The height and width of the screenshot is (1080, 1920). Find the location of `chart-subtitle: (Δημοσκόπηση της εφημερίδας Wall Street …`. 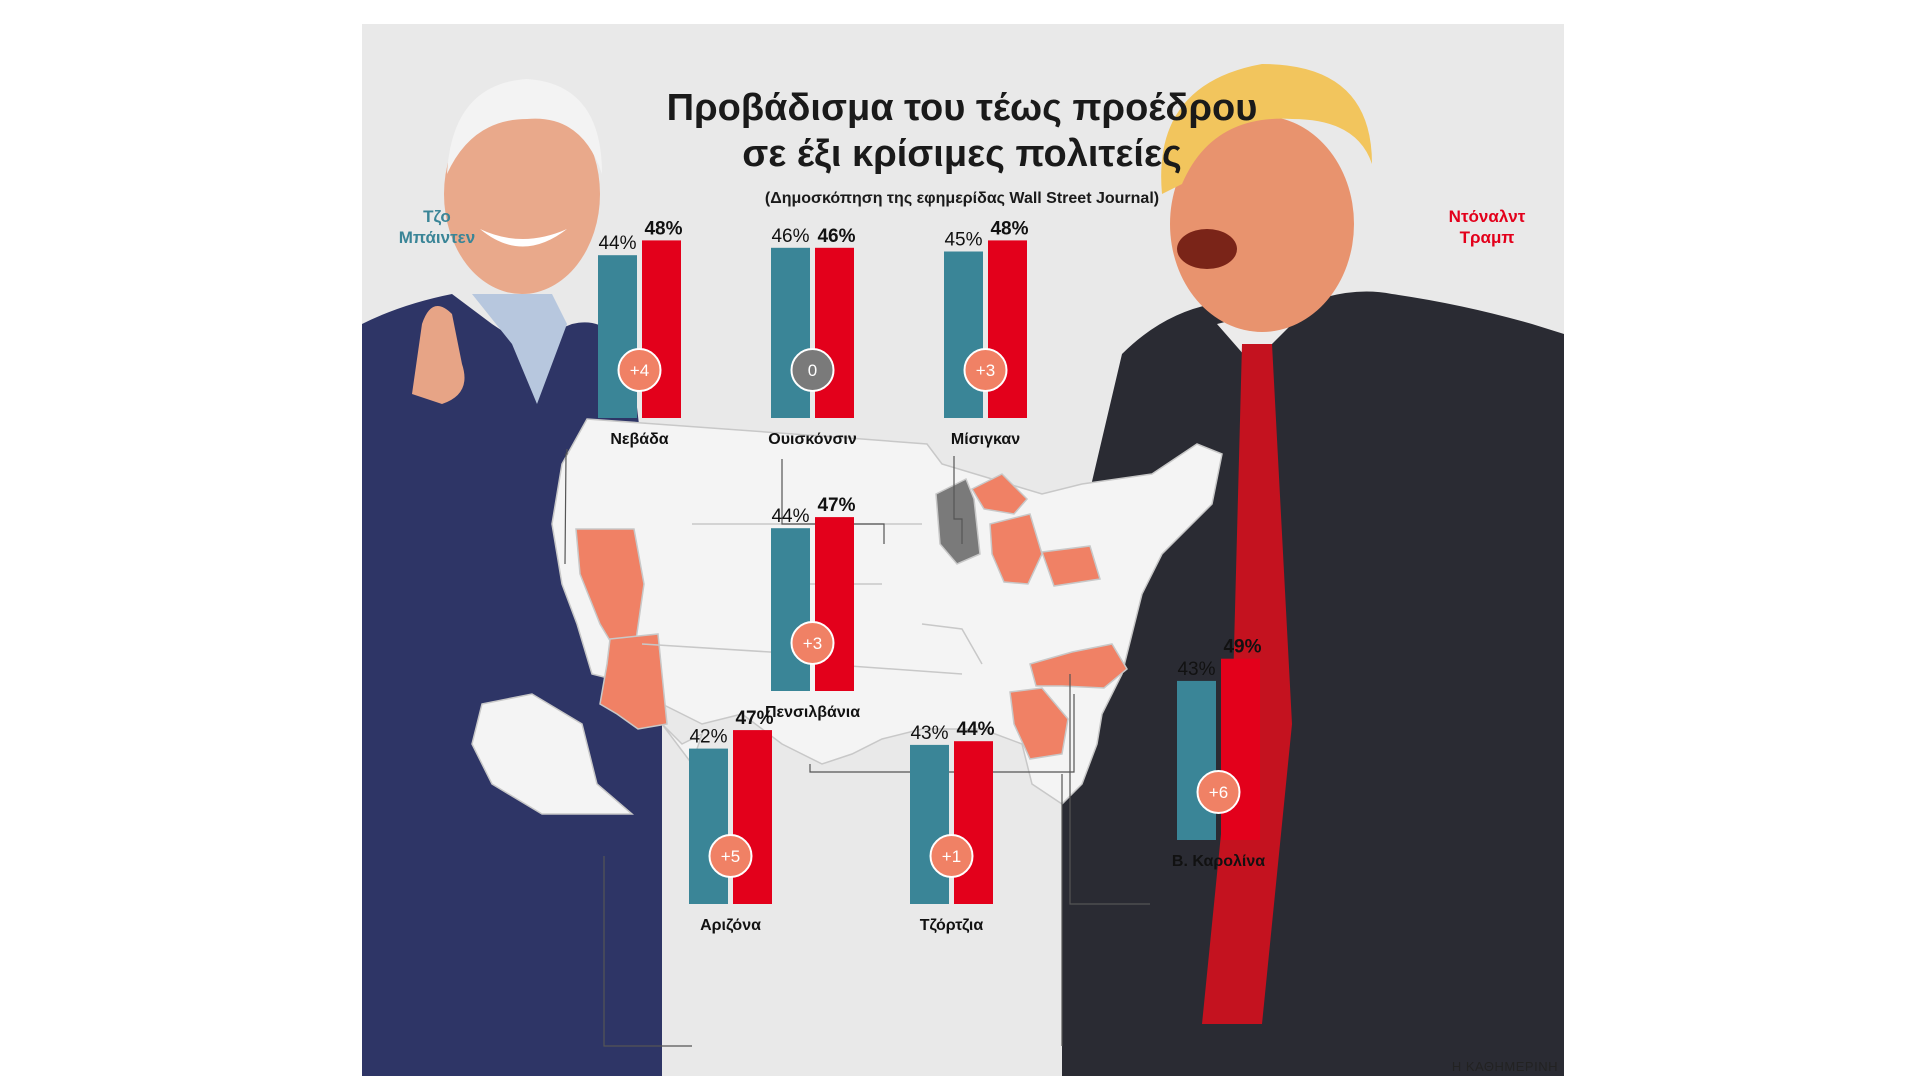

chart-subtitle: (Δημοσκόπηση της εφημερίδας Wall Street … is located at coordinates (962, 198).